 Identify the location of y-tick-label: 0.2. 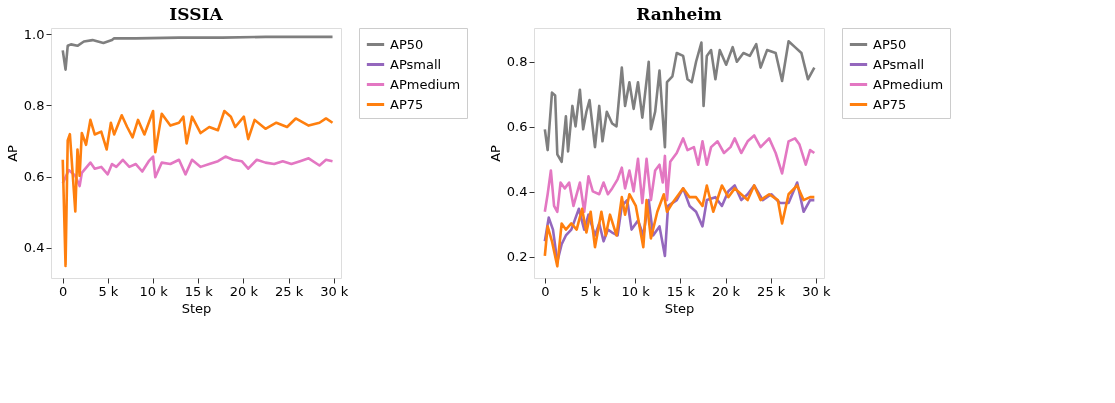
(517, 257).